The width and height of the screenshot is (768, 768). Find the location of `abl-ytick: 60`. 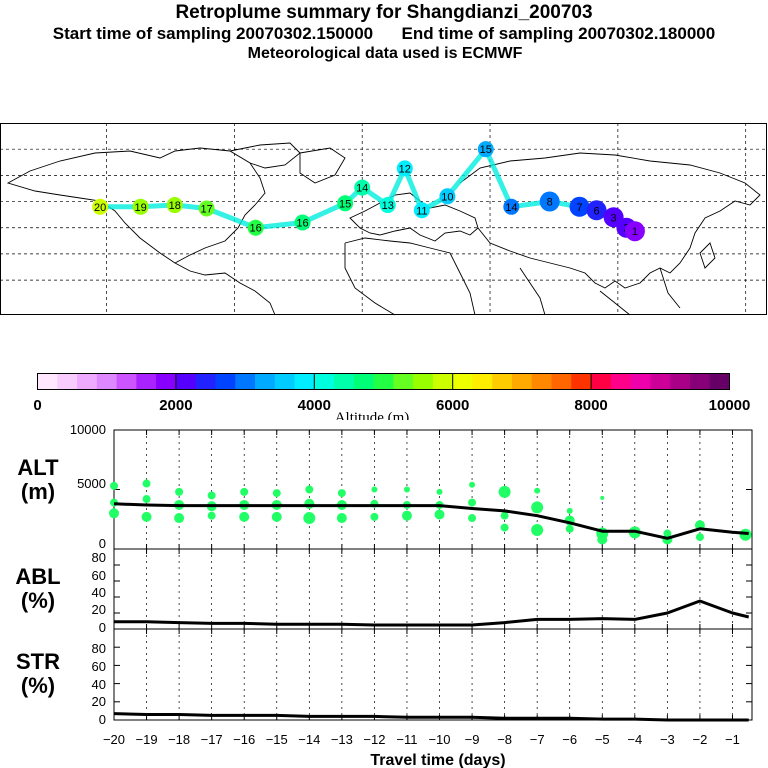

abl-ytick: 60 is located at coordinates (99, 575).